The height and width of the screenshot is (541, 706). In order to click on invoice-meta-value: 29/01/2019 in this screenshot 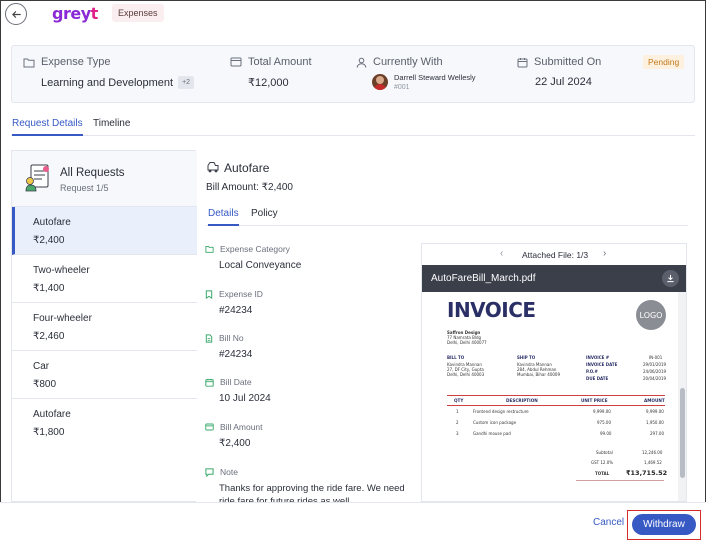, I will do `click(655, 364)`.